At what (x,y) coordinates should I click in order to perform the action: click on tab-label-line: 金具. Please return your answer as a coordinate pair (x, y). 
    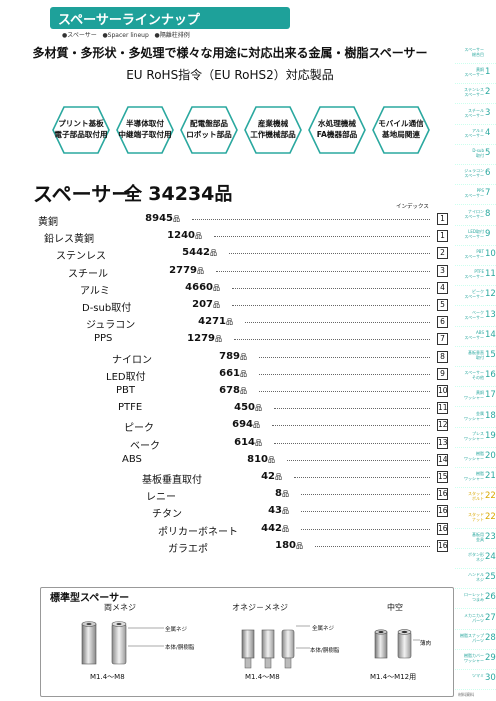
    Looking at the image, I should click on (480, 539).